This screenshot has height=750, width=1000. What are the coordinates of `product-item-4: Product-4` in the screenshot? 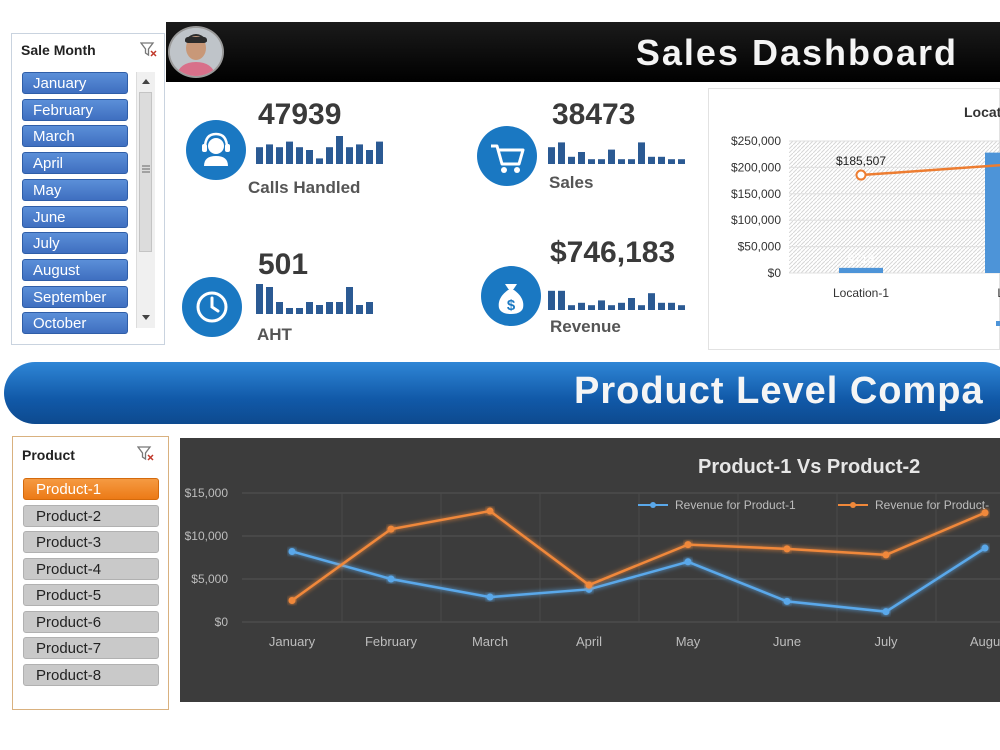 It's located at (91, 568).